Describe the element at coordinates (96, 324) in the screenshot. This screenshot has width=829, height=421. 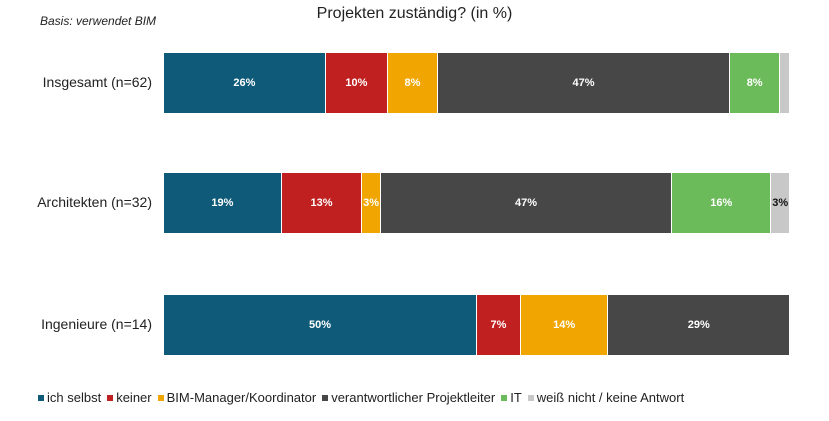
I see `category-label: Ingenieure (n=14)` at that location.